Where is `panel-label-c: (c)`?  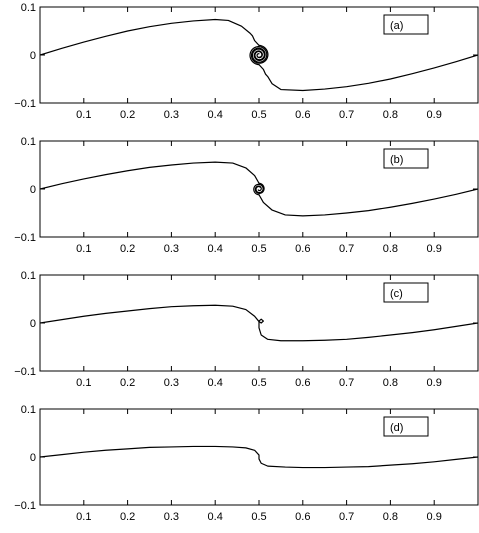 panel-label-c: (c) is located at coordinates (396, 294).